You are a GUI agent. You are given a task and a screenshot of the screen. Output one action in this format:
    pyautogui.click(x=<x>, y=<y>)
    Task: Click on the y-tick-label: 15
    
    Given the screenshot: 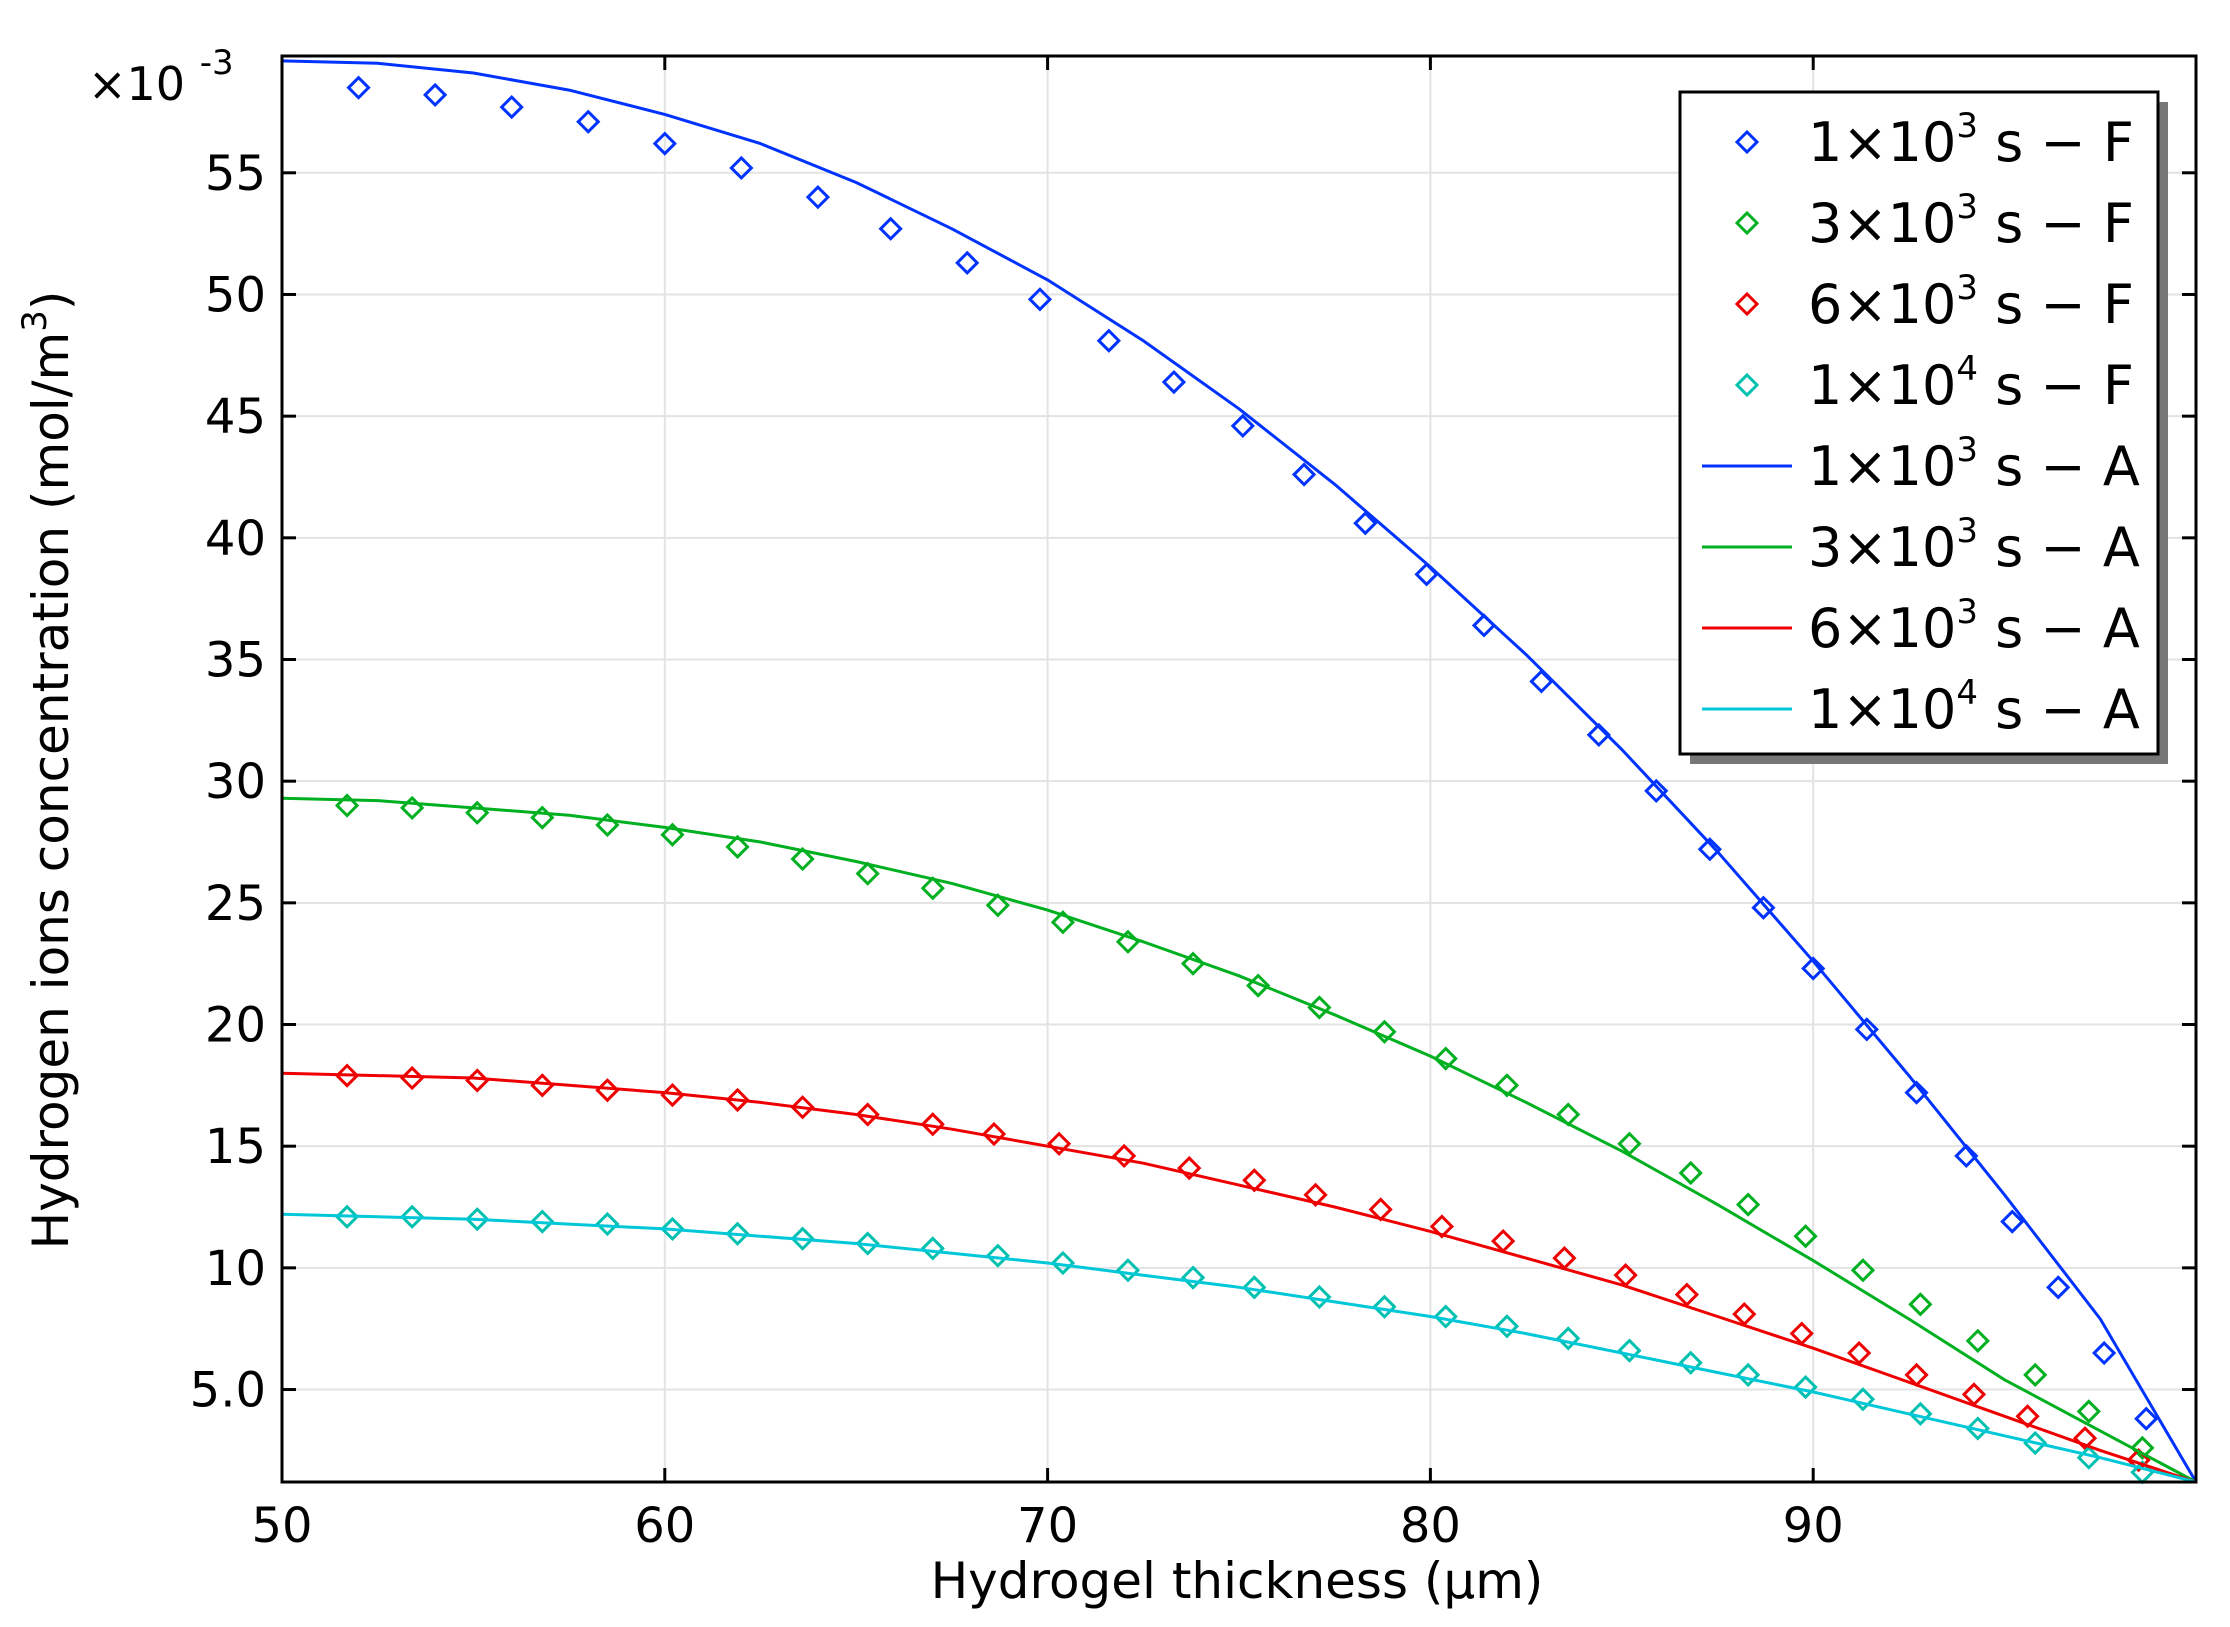 What is the action you would take?
    pyautogui.click(x=235, y=1147)
    